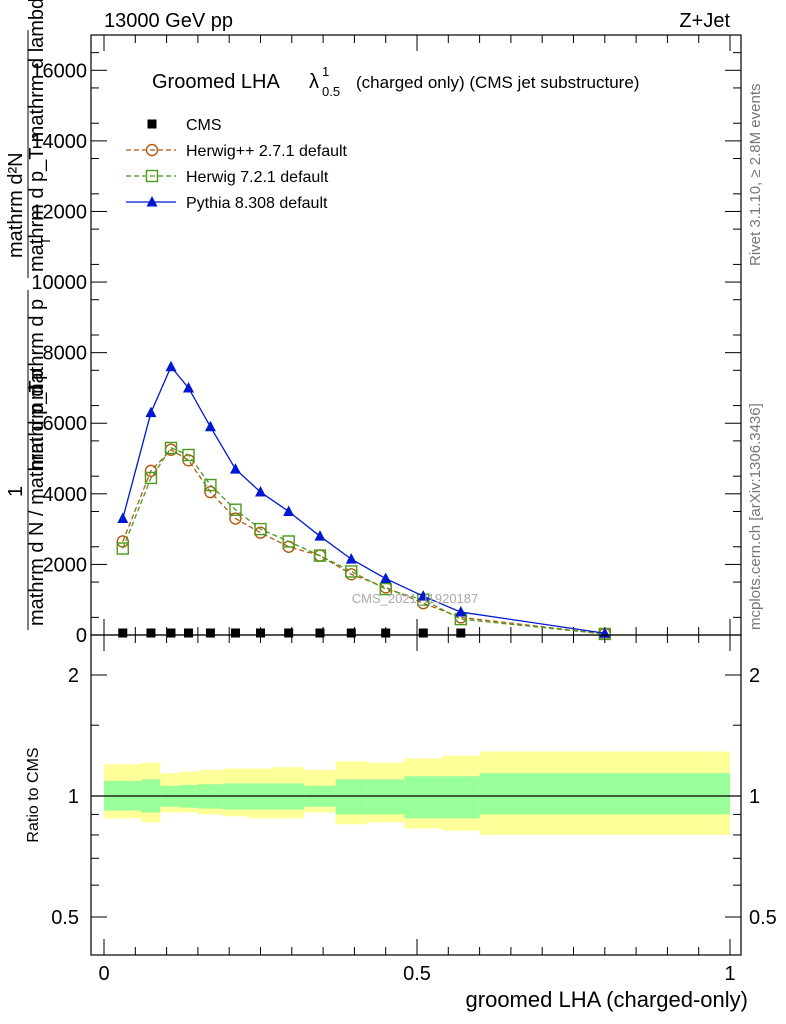 The image size is (786, 1024). Describe the element at coordinates (755, 175) in the screenshot. I see `rivet-side-label: Rivet 3.1.10, ≥ 2.8M events` at that location.